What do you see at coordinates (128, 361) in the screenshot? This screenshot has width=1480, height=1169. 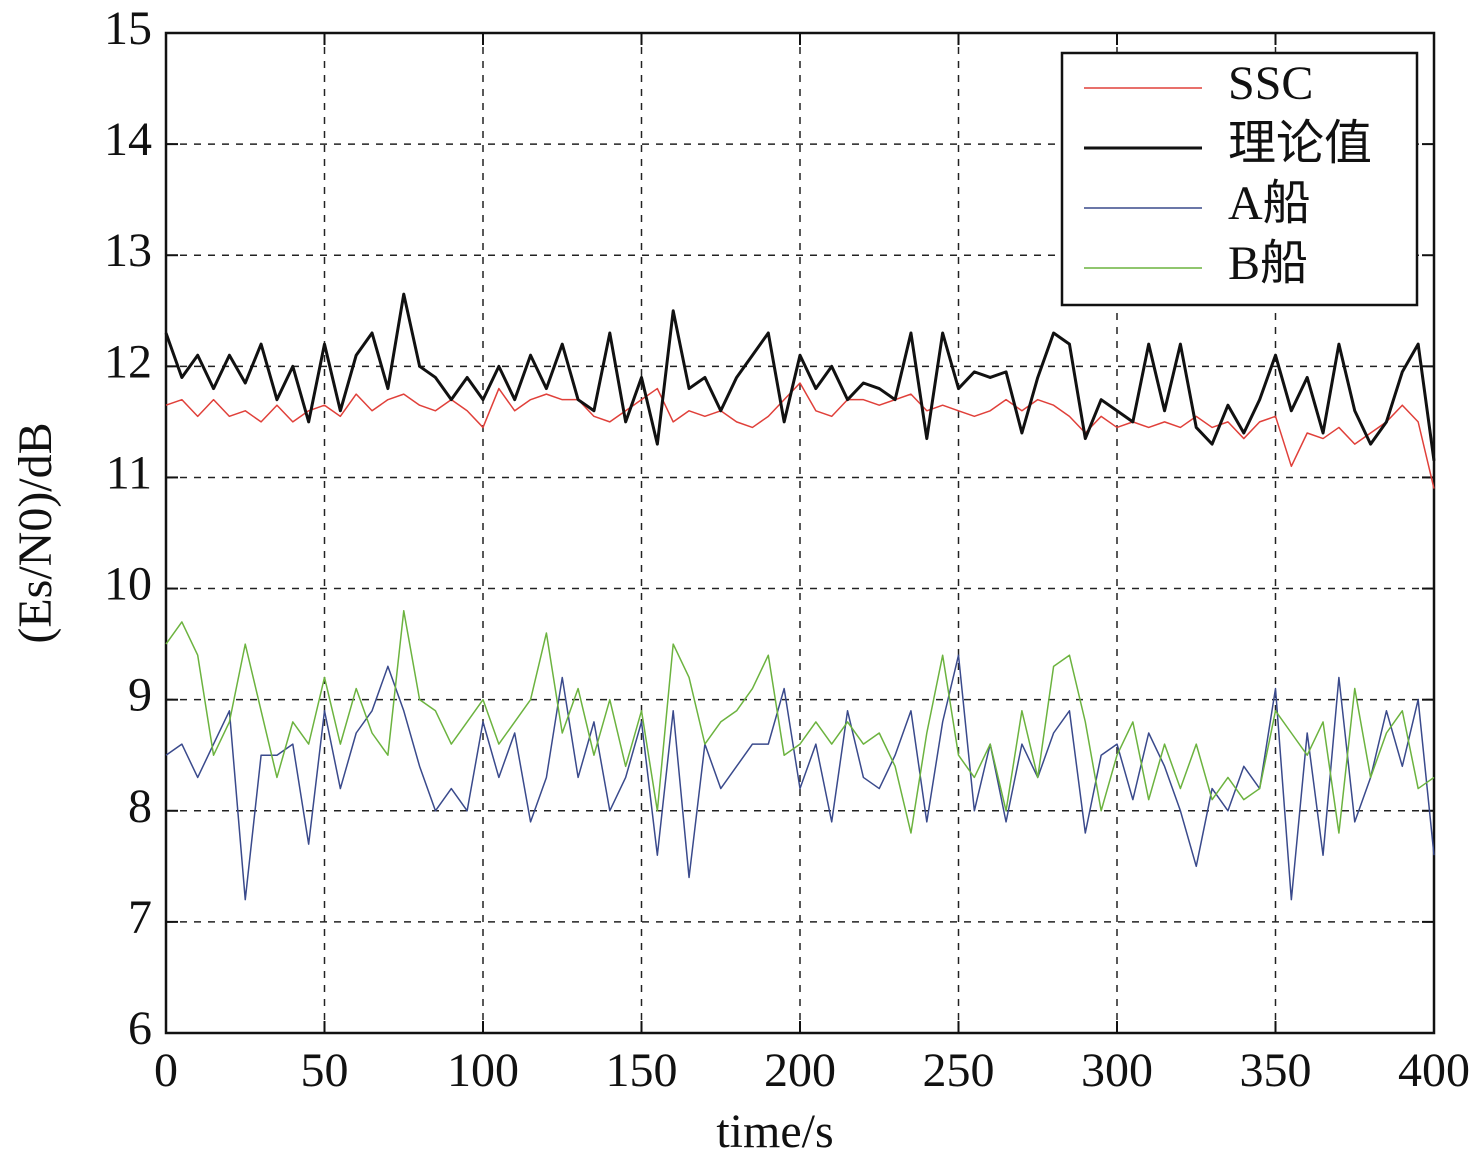 I see `y-tick-label: 12` at bounding box center [128, 361].